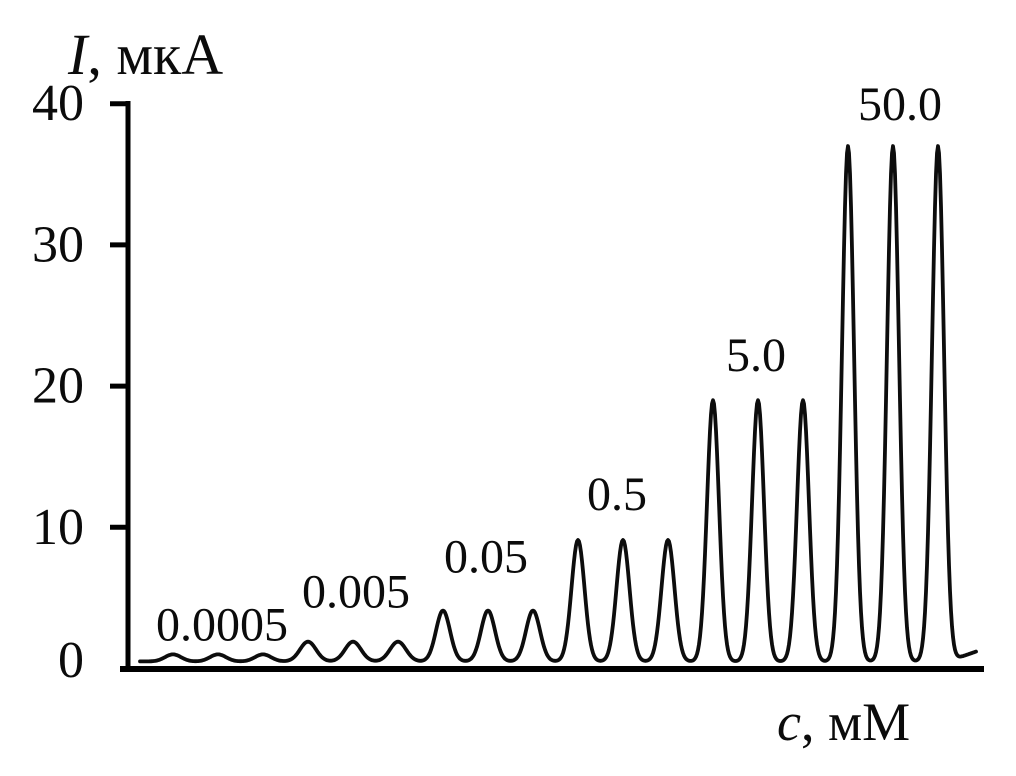 The width and height of the screenshot is (1016, 776). I want to click on y-tick-label: 0, so click(71, 660).